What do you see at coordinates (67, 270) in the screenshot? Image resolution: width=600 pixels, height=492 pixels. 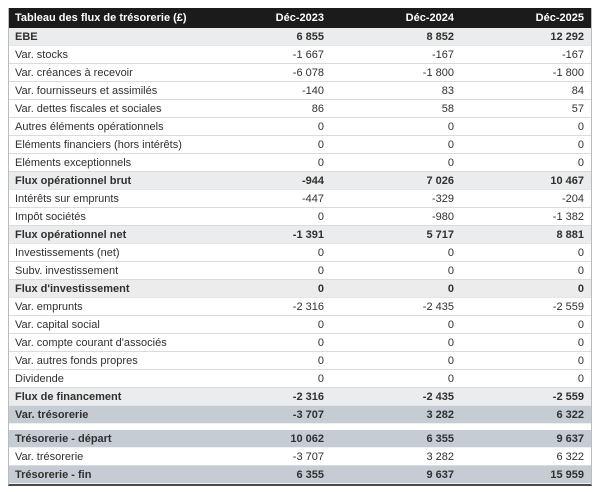 I see `row-label: Subv. investissement` at bounding box center [67, 270].